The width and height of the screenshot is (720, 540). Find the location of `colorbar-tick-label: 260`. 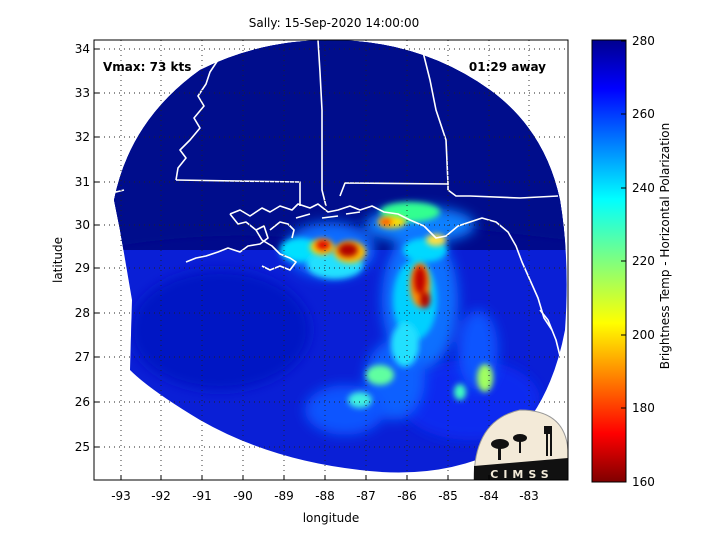

colorbar-tick-label: 260 is located at coordinates (643, 114).